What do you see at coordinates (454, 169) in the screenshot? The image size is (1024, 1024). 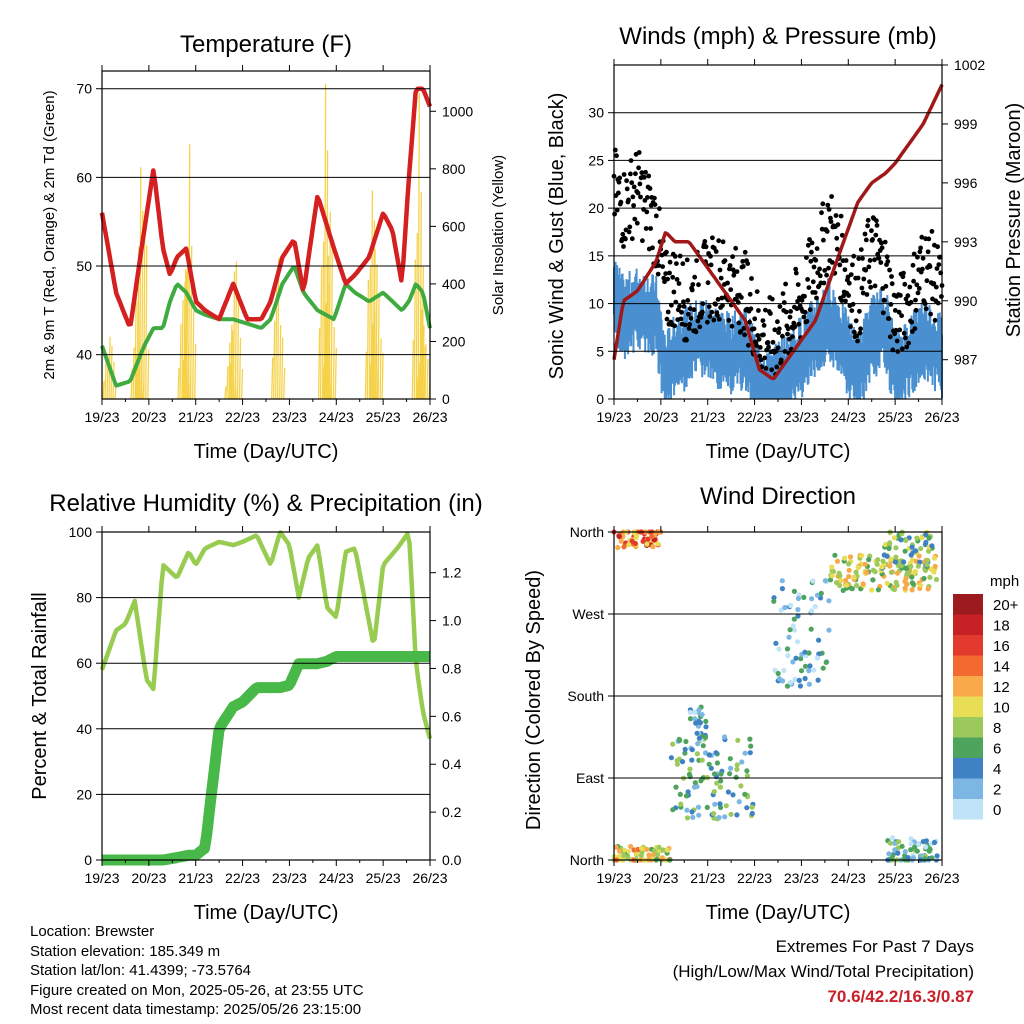 I see `y-right-tick-label: 800` at bounding box center [454, 169].